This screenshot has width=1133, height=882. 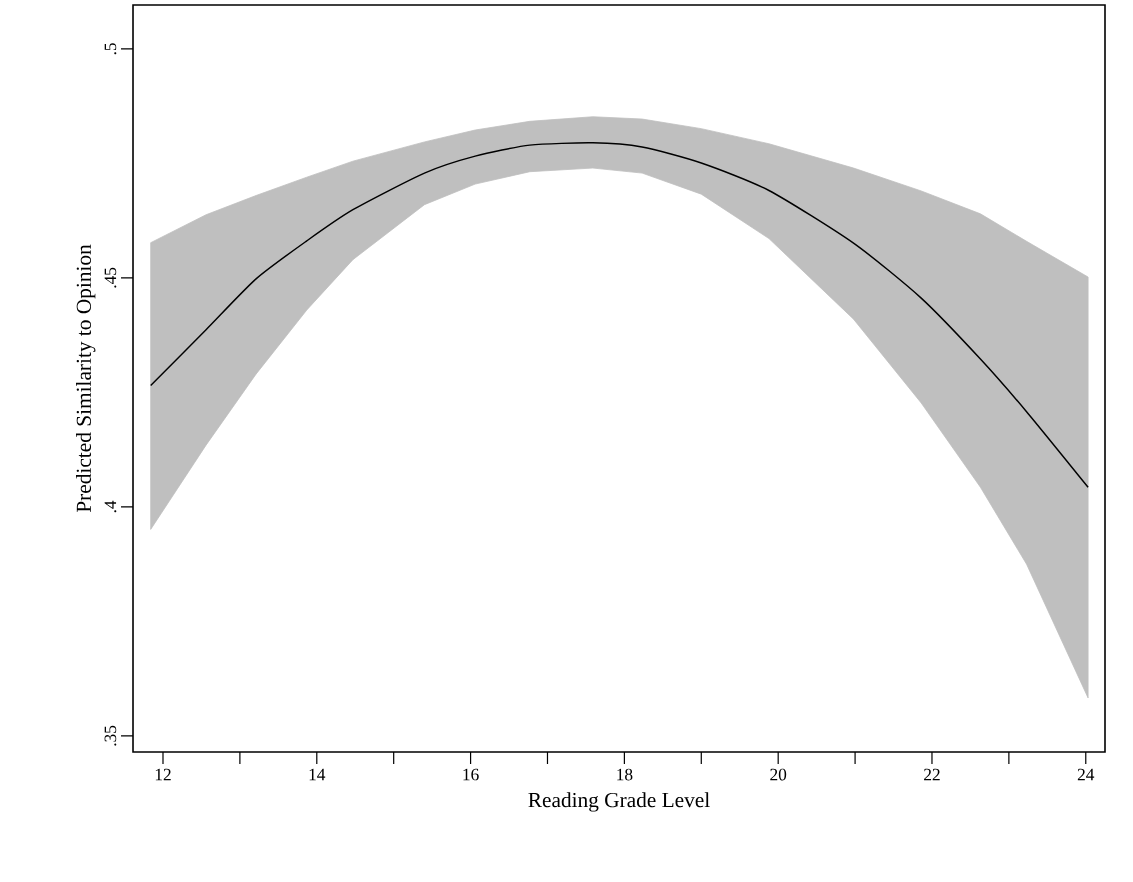 I want to click on x-tick-label: 18, so click(x=625, y=774).